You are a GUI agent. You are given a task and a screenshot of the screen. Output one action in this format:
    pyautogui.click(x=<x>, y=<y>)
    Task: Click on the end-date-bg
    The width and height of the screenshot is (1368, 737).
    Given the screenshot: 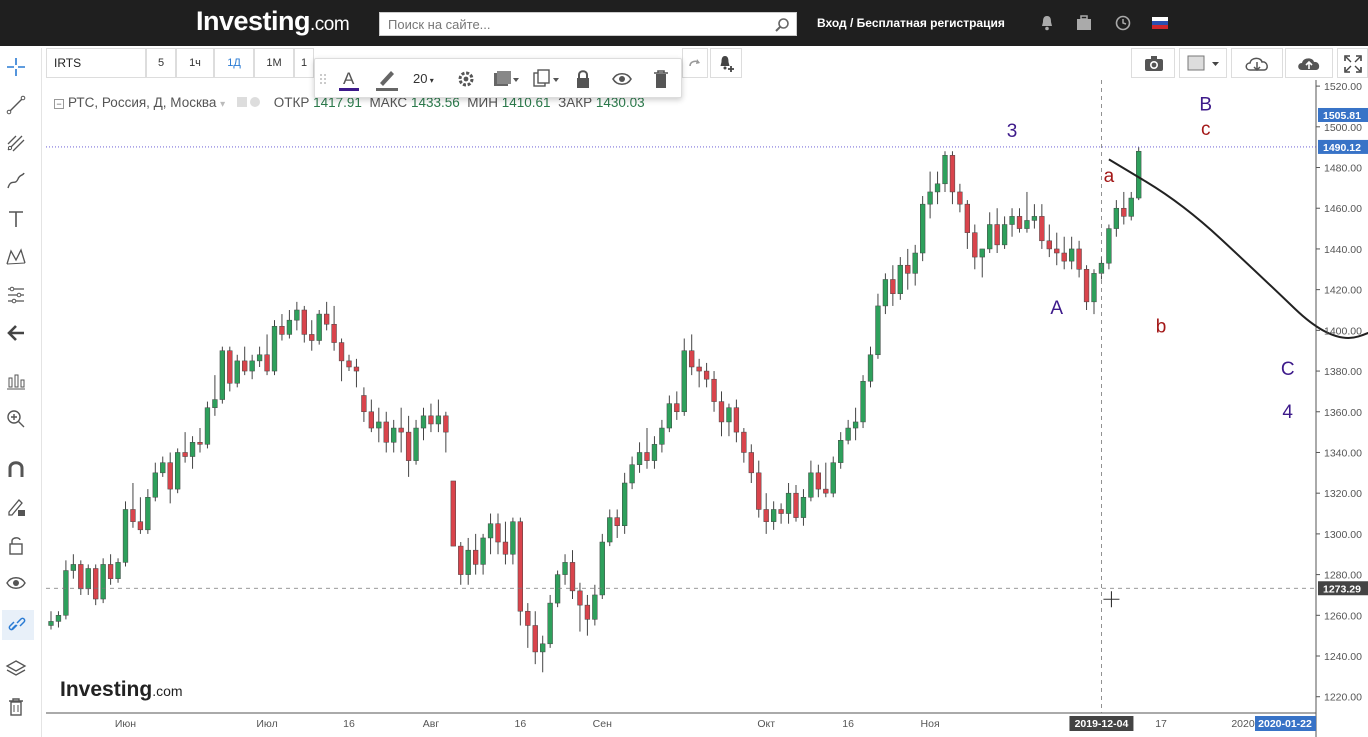 What is the action you would take?
    pyautogui.click(x=1285, y=723)
    